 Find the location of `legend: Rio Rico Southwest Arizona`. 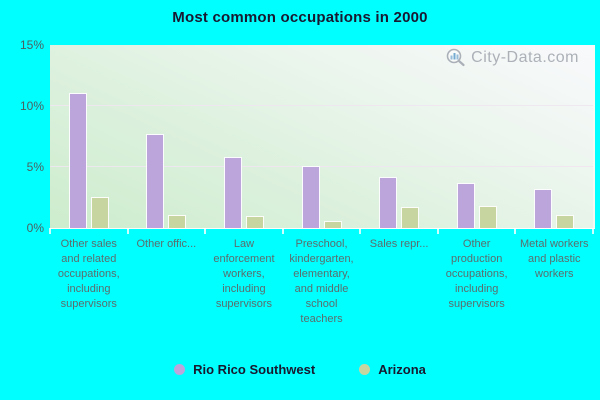

legend: Rio Rico Southwest Arizona is located at coordinates (300, 369).